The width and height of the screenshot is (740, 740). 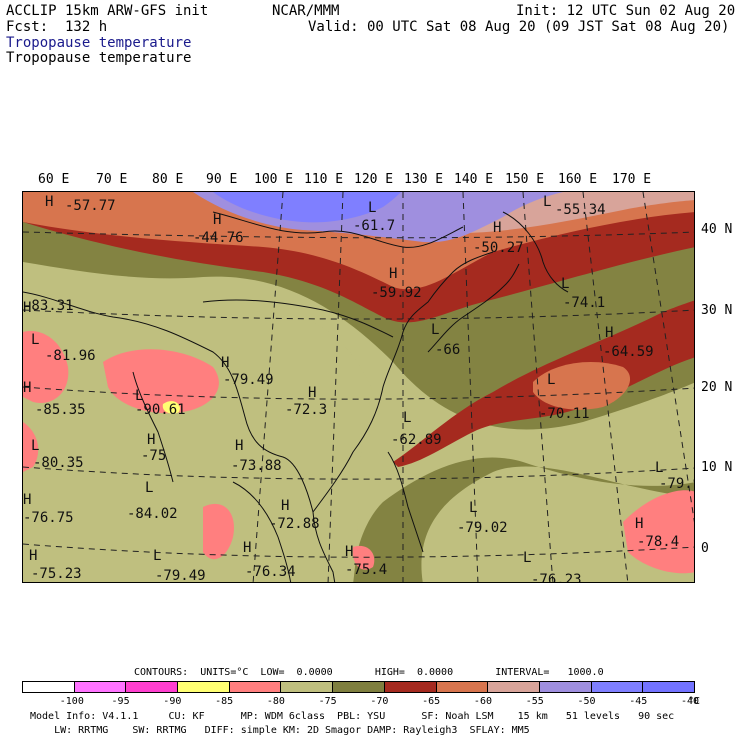 What do you see at coordinates (474, 179) in the screenshot?
I see `lon-label: 140 E` at bounding box center [474, 179].